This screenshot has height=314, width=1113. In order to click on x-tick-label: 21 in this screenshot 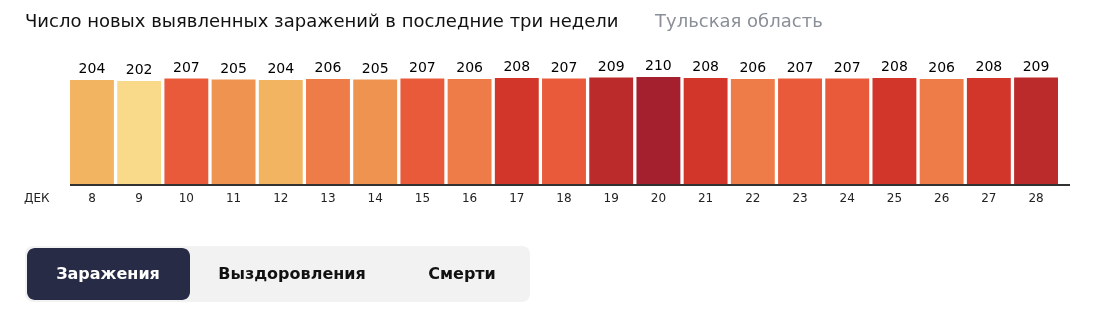, I will do `click(705, 198)`.